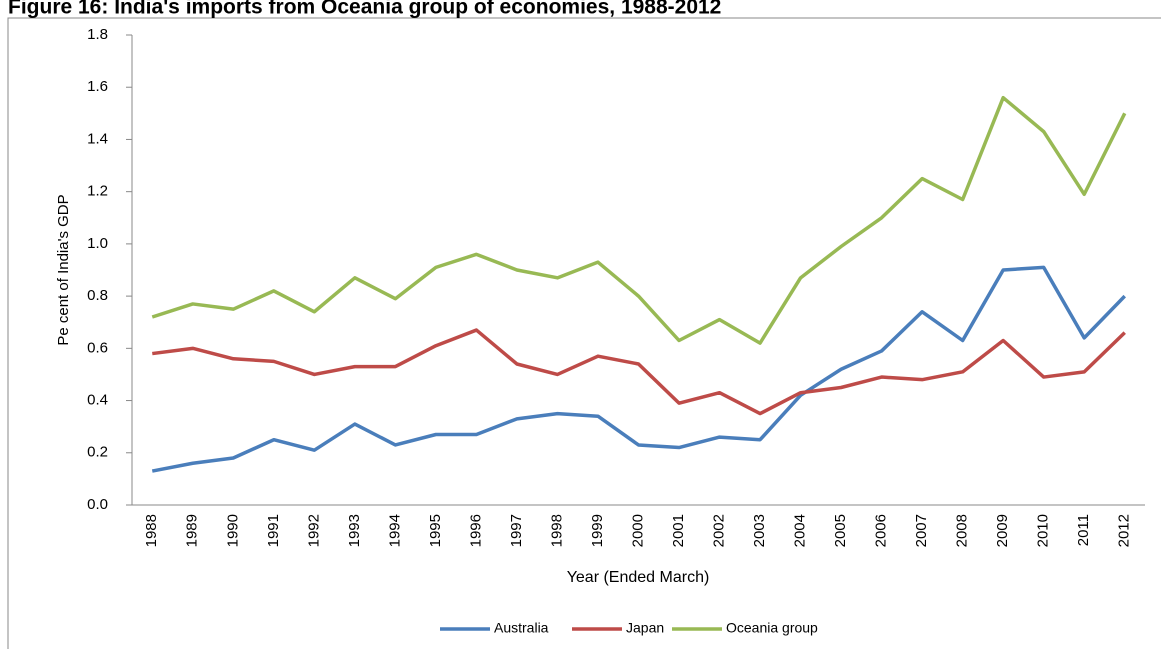  What do you see at coordinates (475, 530) in the screenshot?
I see `x-tick-label: 1996` at bounding box center [475, 530].